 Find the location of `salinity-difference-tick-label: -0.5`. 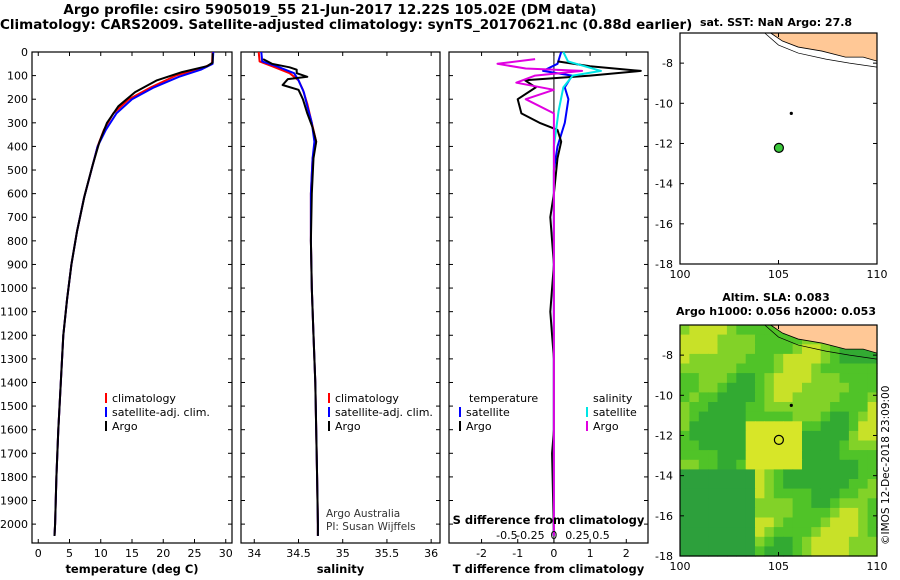

salinity-difference-tick-label: -0.5 is located at coordinates (506, 535).